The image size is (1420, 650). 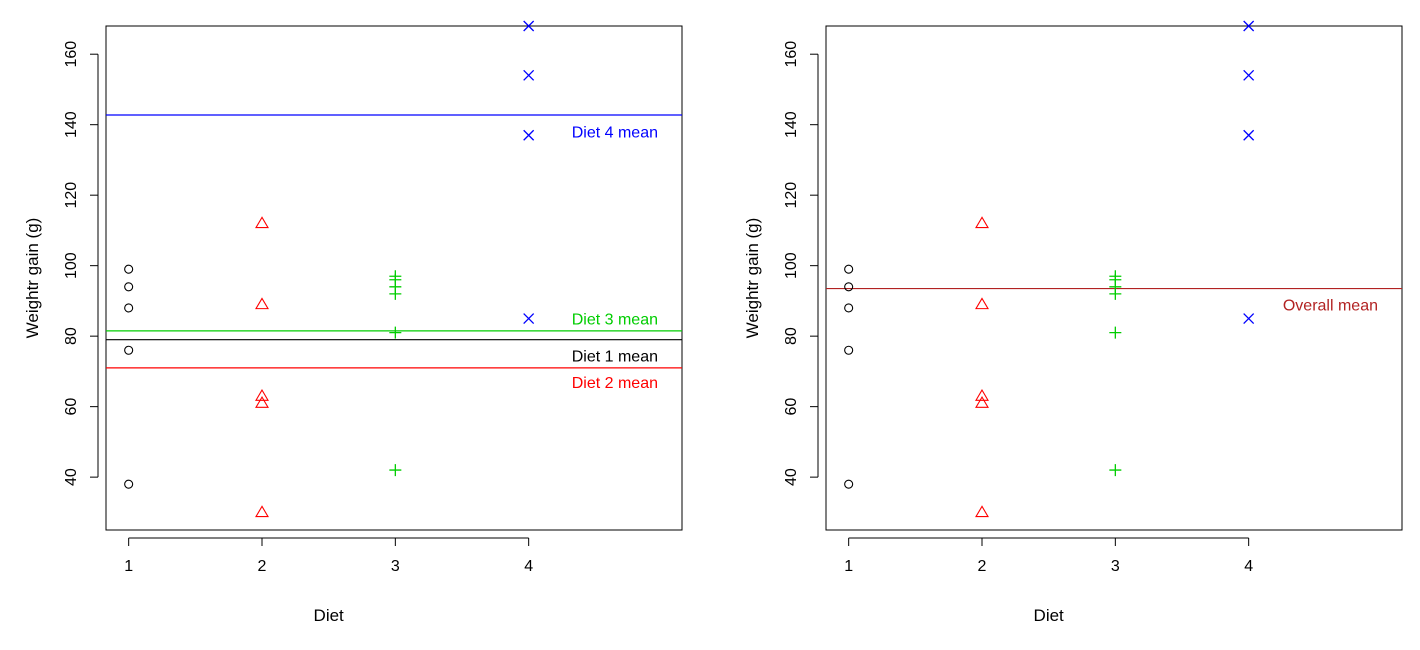 What do you see at coordinates (1330, 305) in the screenshot?
I see `mean-line-label: Overall mean` at bounding box center [1330, 305].